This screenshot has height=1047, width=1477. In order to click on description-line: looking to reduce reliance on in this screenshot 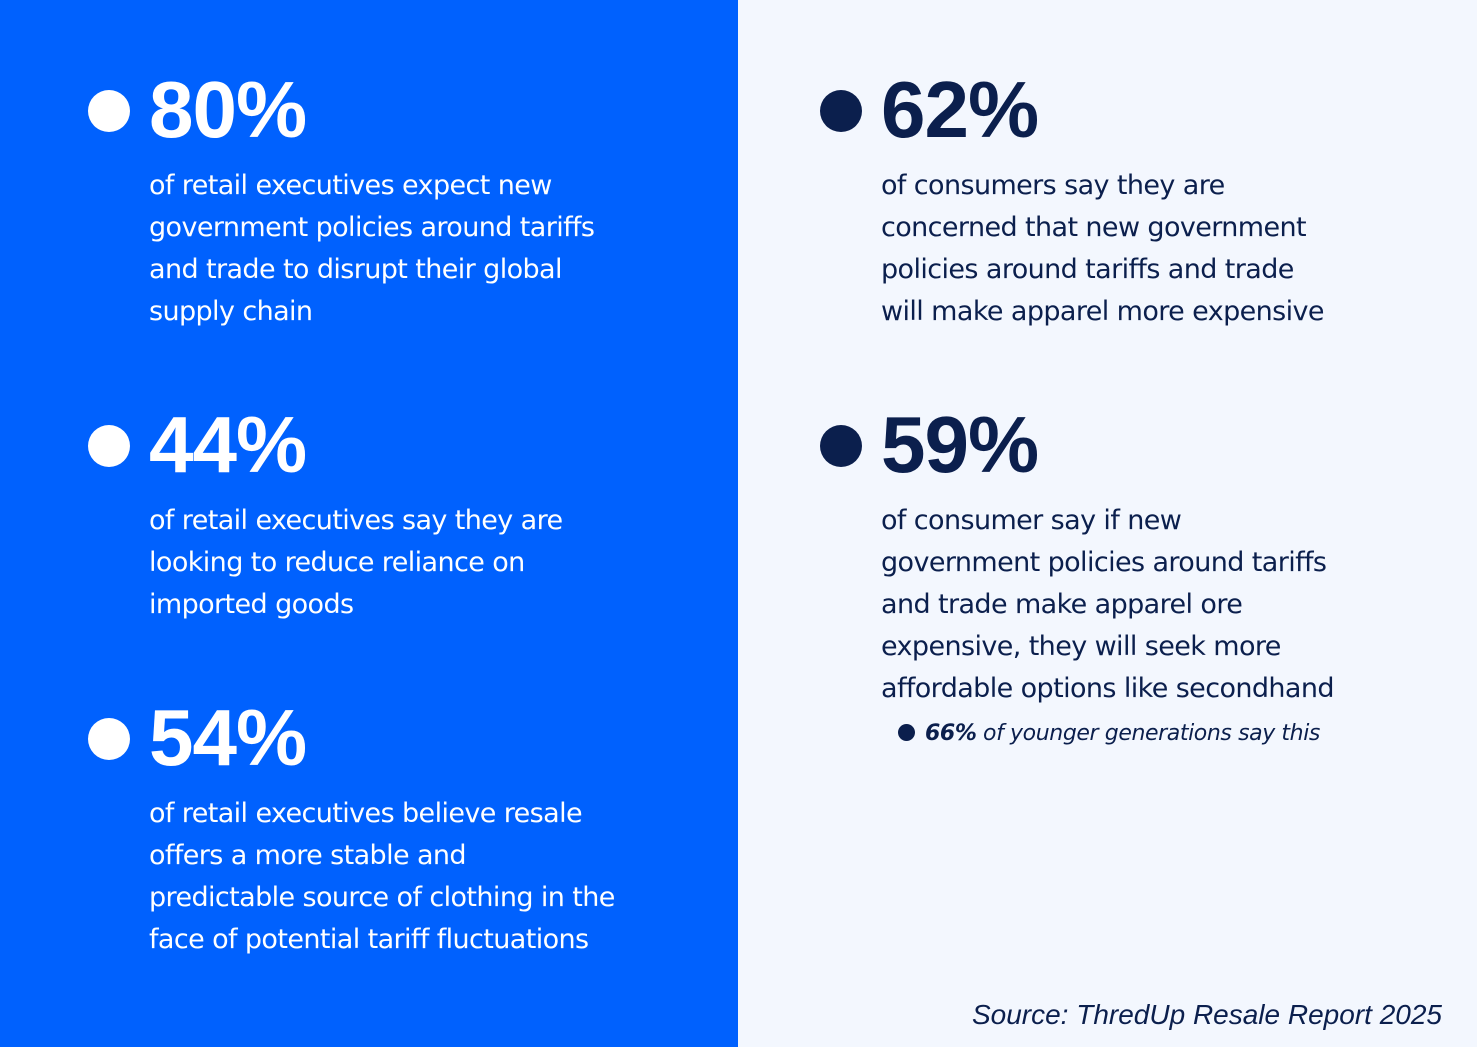, I will do `click(337, 562)`.